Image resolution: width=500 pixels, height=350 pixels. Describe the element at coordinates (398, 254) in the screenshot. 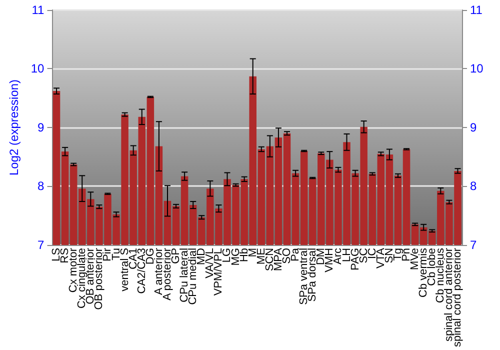

I see `x-tick-label: Tg` at that location.